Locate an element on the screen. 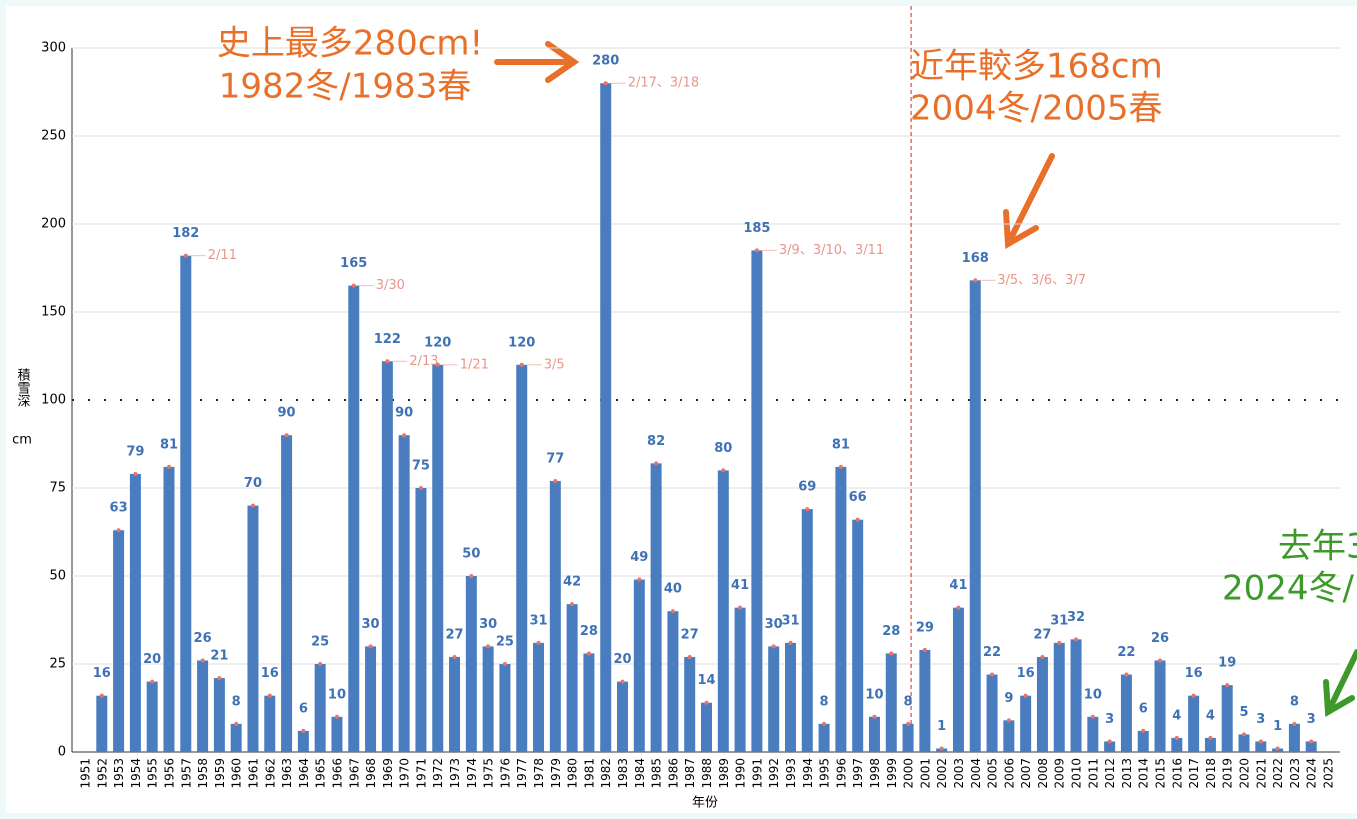  x-tick-label: 1995 is located at coordinates (825, 773).